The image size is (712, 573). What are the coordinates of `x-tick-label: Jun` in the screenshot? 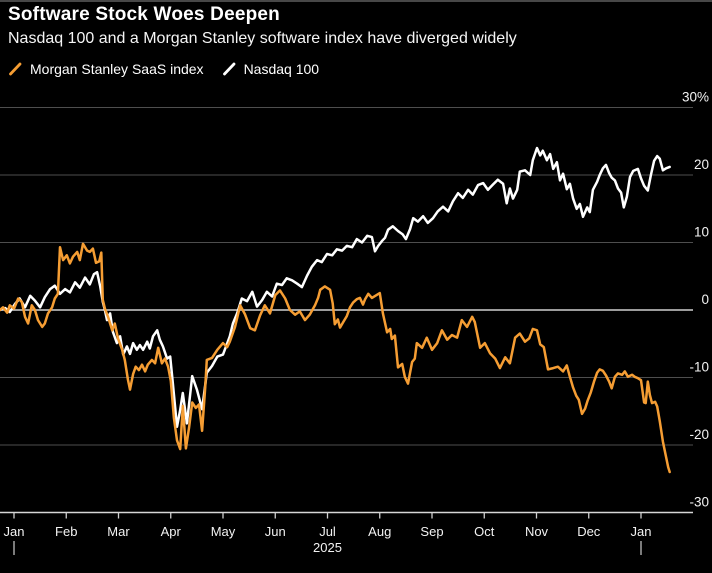 It's located at (275, 531).